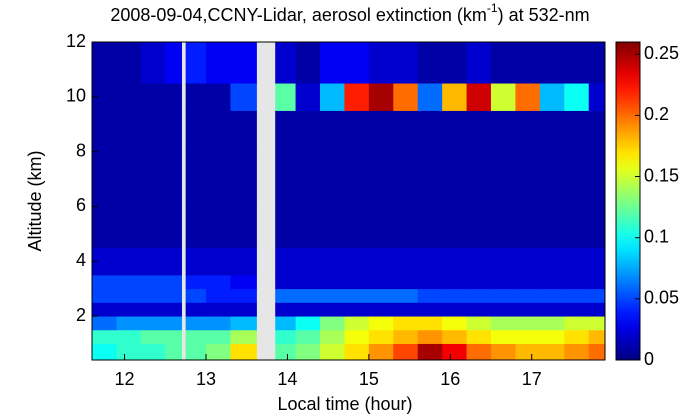 The height and width of the screenshot is (420, 700). I want to click on y-tick-label: 10, so click(76, 96).